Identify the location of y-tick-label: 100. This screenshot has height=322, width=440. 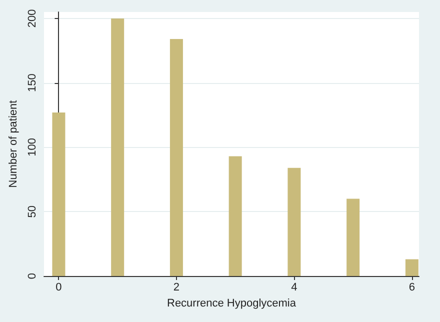
(32, 147).